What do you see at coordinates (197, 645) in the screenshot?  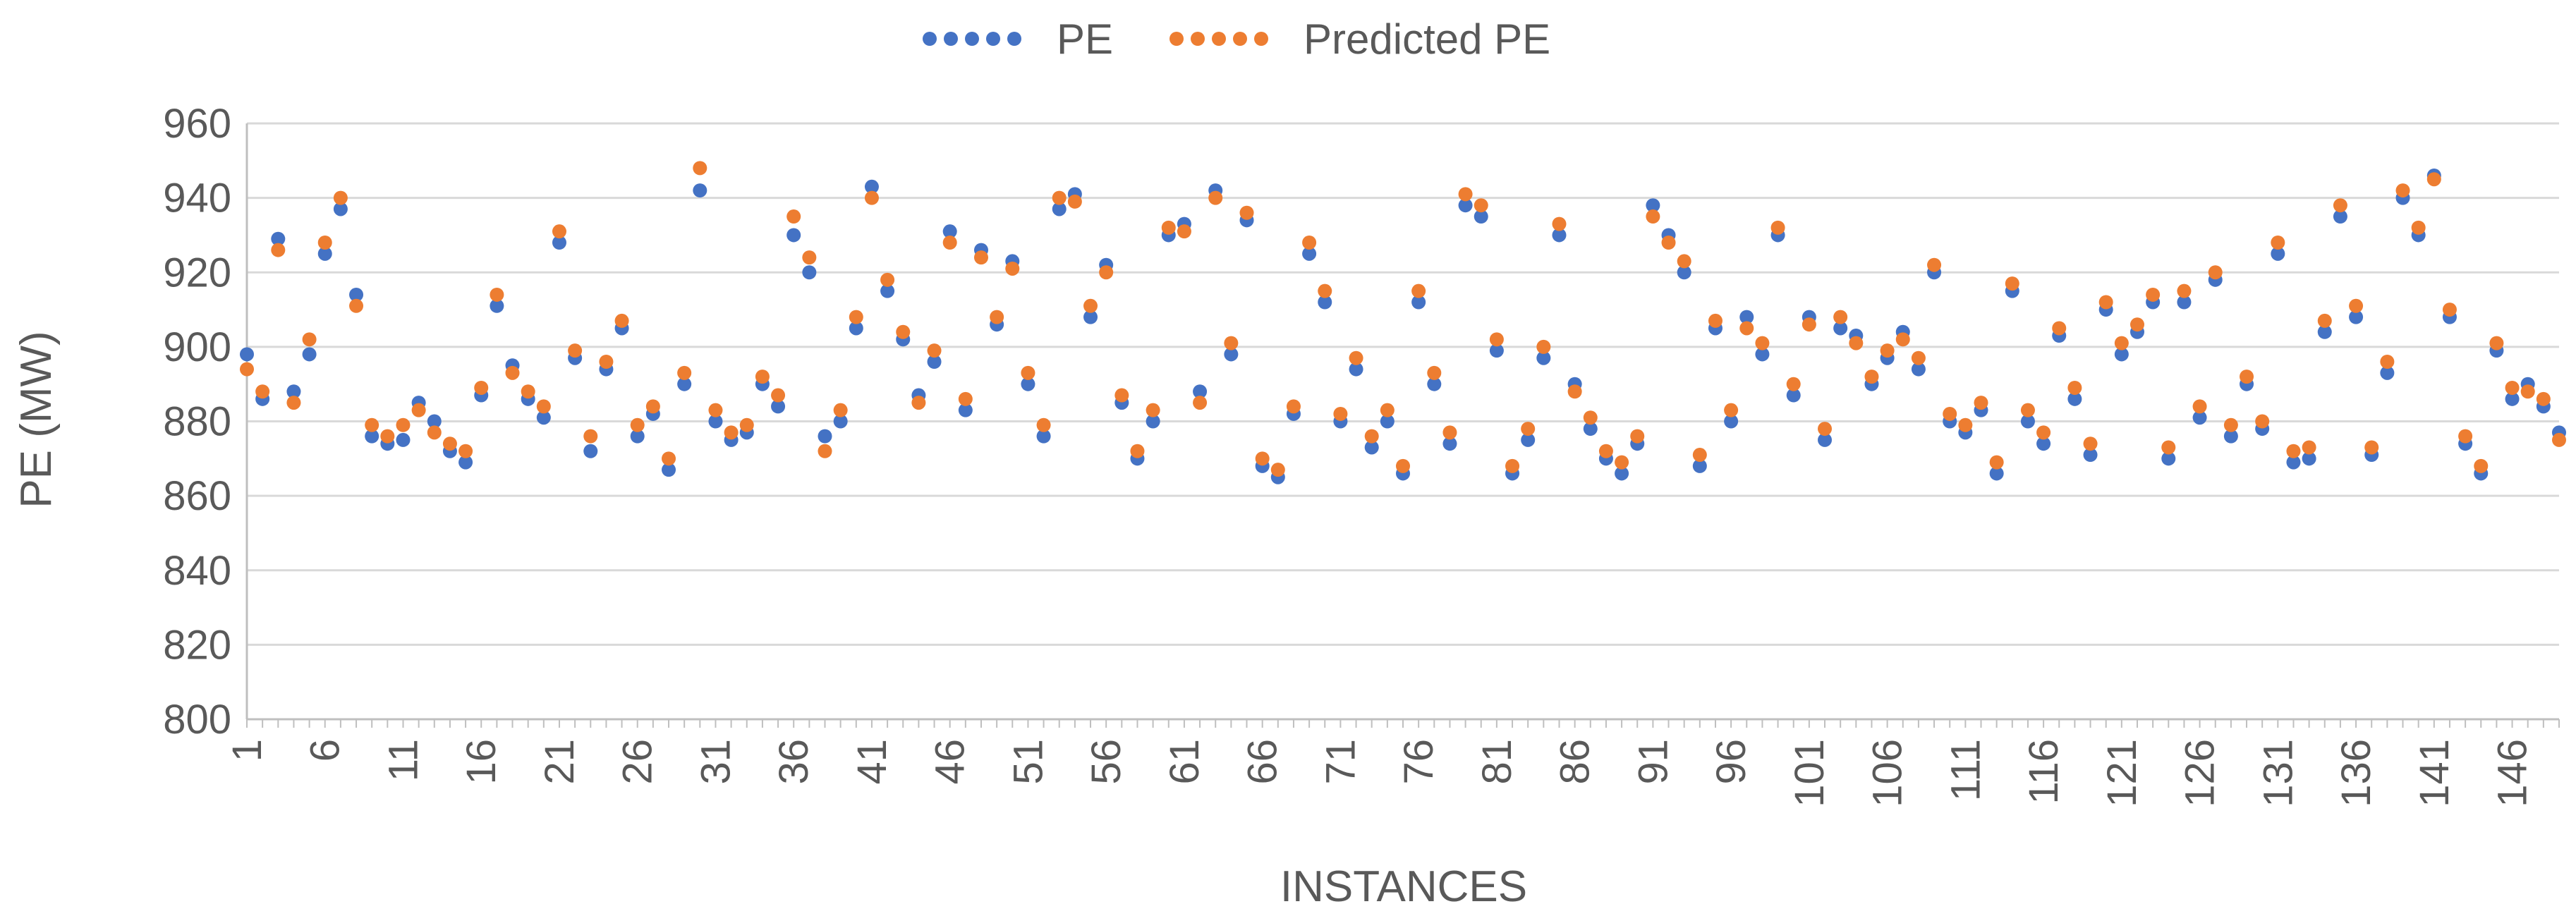 I see `y-tick-label: 820` at bounding box center [197, 645].